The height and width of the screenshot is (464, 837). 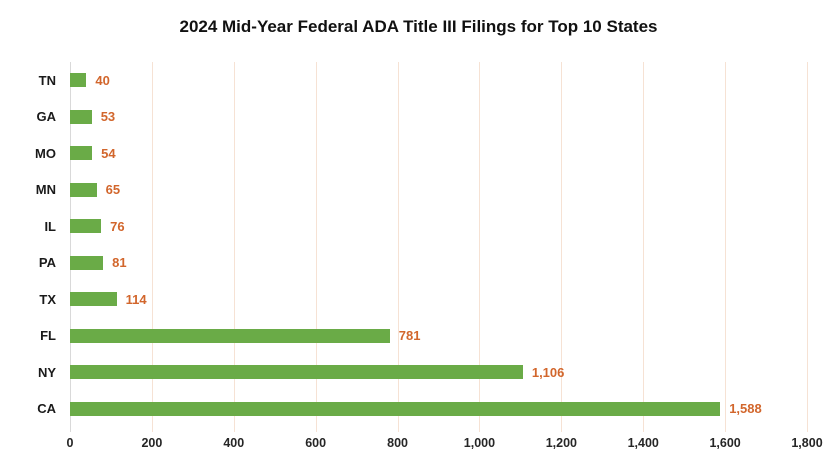 I want to click on x-tick-label-1200: 1,200, so click(x=561, y=443).